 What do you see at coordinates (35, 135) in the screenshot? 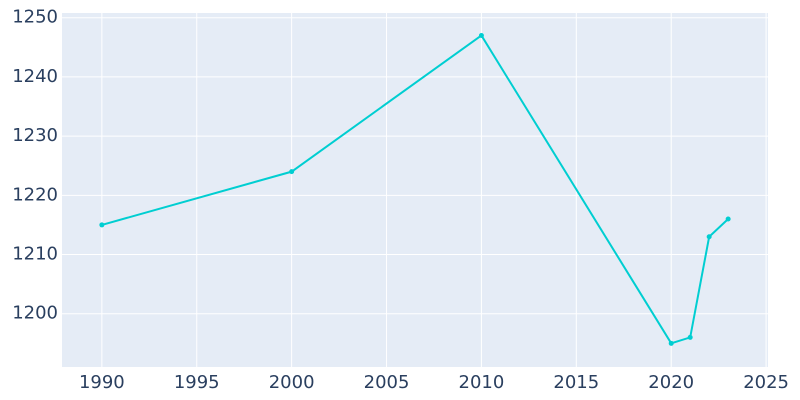
I see `y-tick-label: 1230` at bounding box center [35, 135].